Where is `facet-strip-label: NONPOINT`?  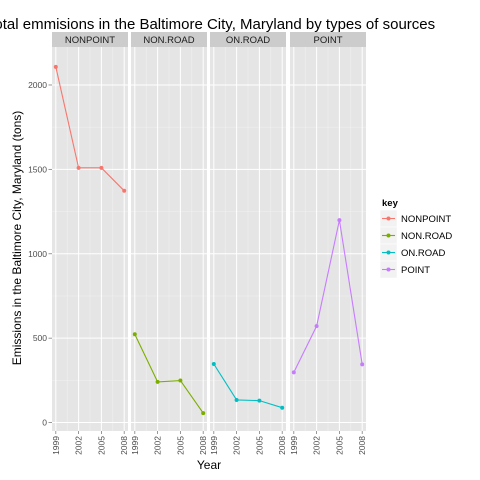 facet-strip-label: NONPOINT is located at coordinates (90, 40).